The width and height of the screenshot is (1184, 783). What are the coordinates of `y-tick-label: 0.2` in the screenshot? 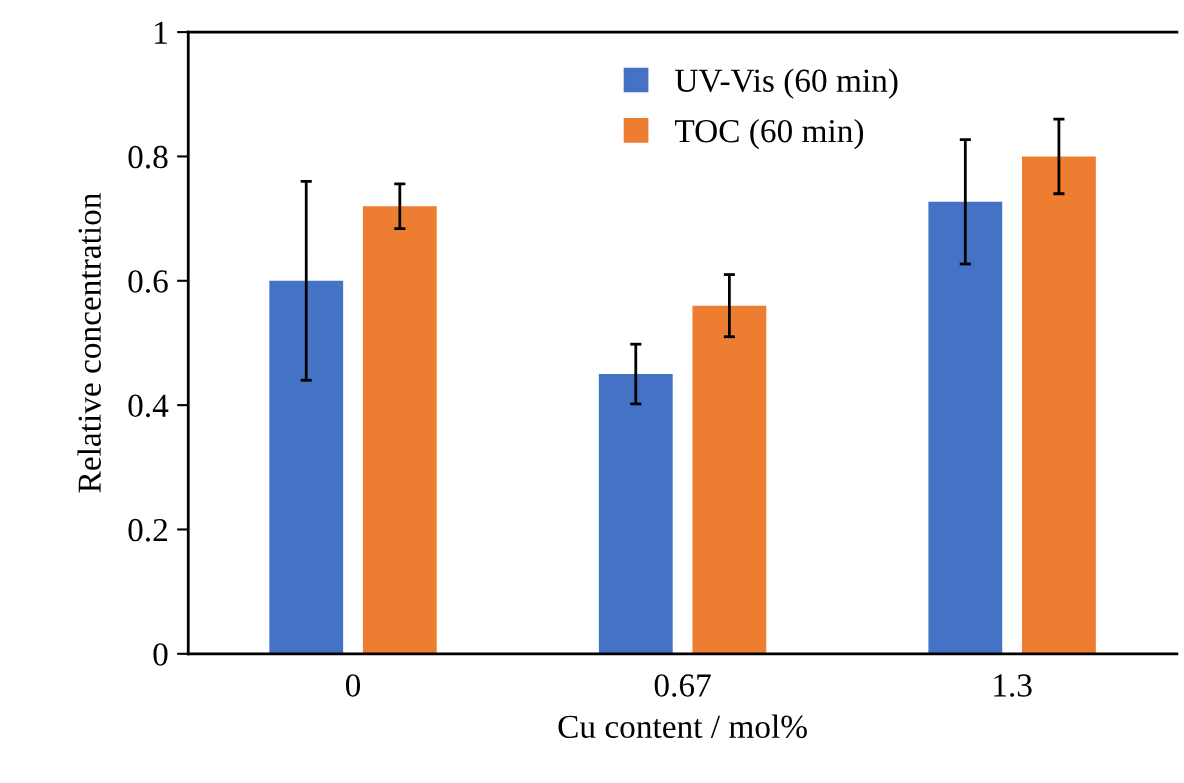 It's located at (147, 530).